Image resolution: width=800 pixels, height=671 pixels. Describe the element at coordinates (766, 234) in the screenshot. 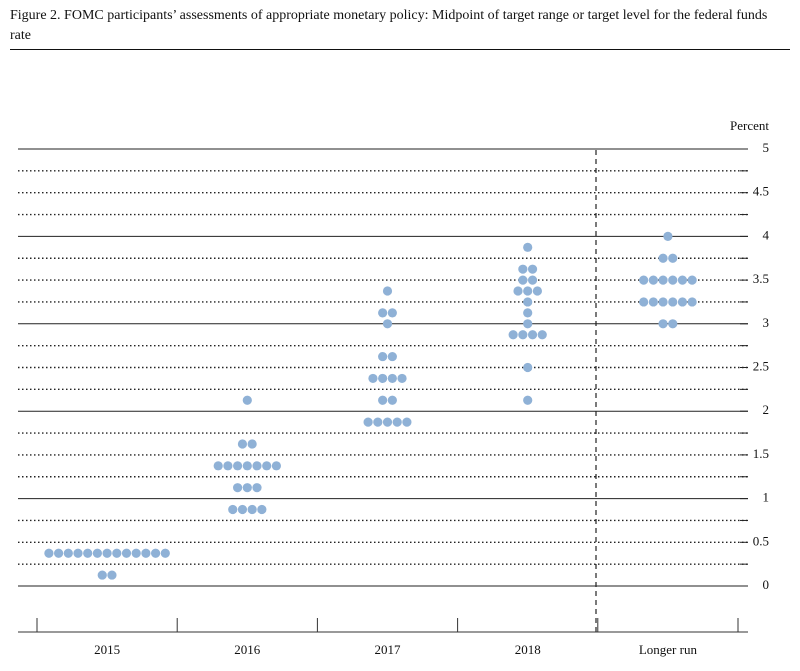

I see `y-tick-label: 4` at that location.